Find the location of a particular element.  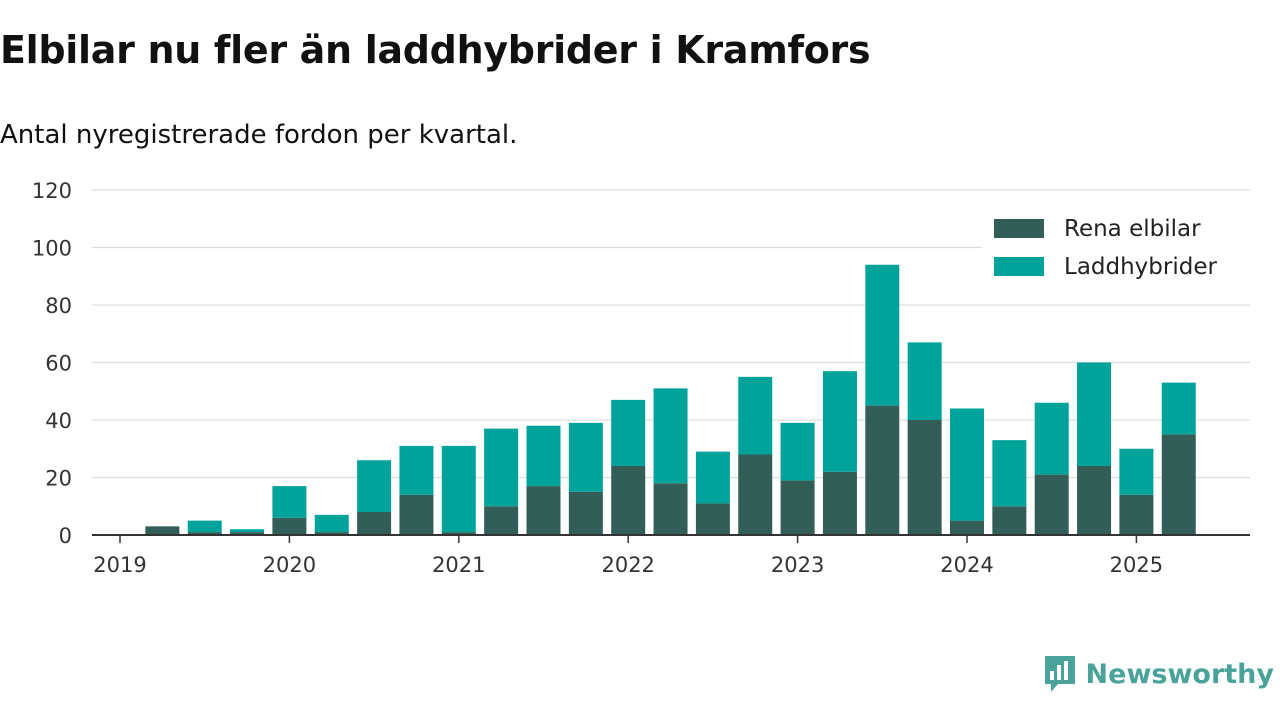

legend-label-laddhybrider: Laddhybrider is located at coordinates (1140, 267).